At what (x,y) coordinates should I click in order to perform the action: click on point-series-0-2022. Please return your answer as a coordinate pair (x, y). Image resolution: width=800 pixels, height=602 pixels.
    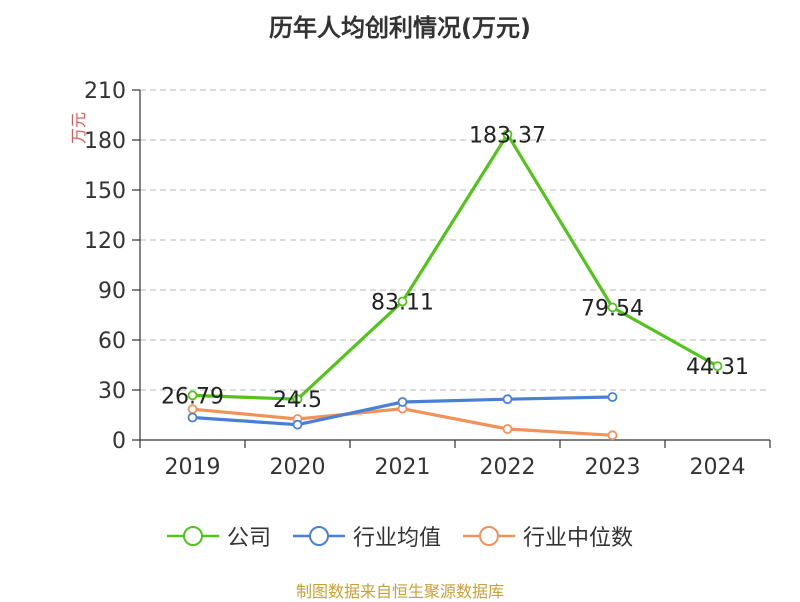
    Looking at the image, I should click on (507, 134).